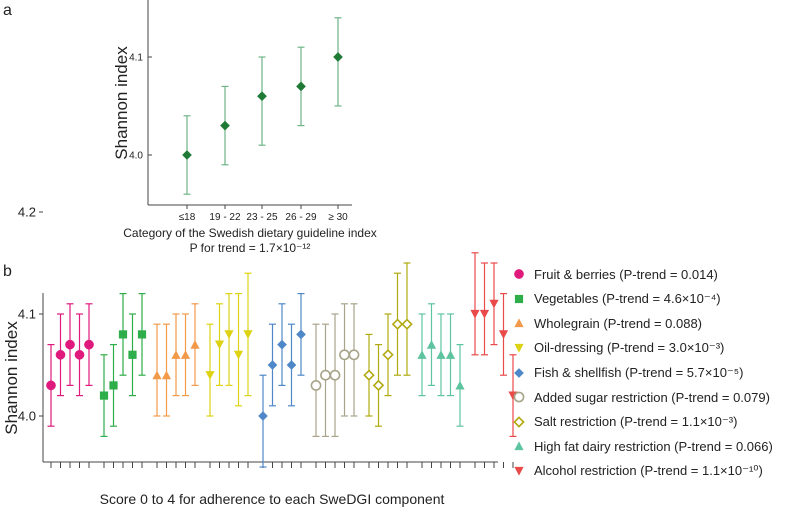  Describe the element at coordinates (618, 323) in the screenshot. I see `legend-label: Wholegrain (P-trend = 0.088)` at that location.